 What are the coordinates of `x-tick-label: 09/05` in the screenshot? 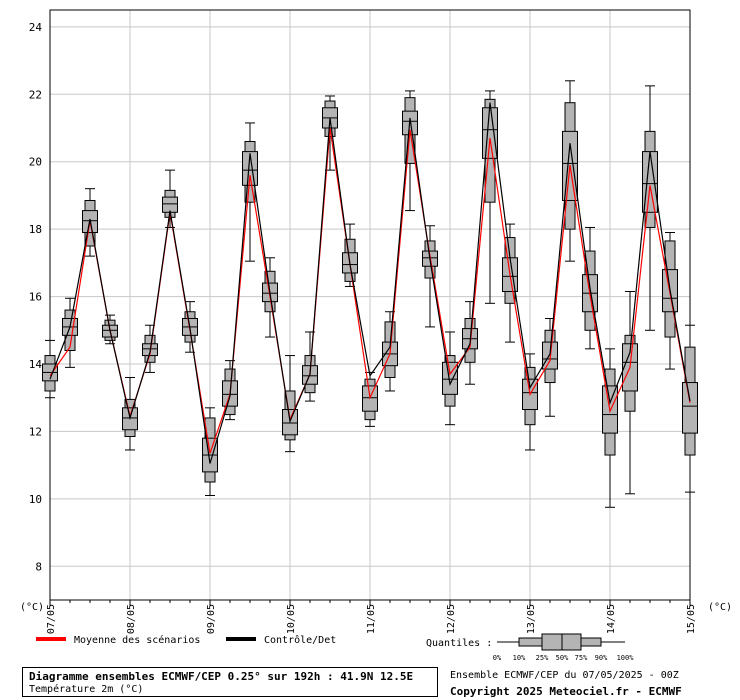 It's located at (211, 619).